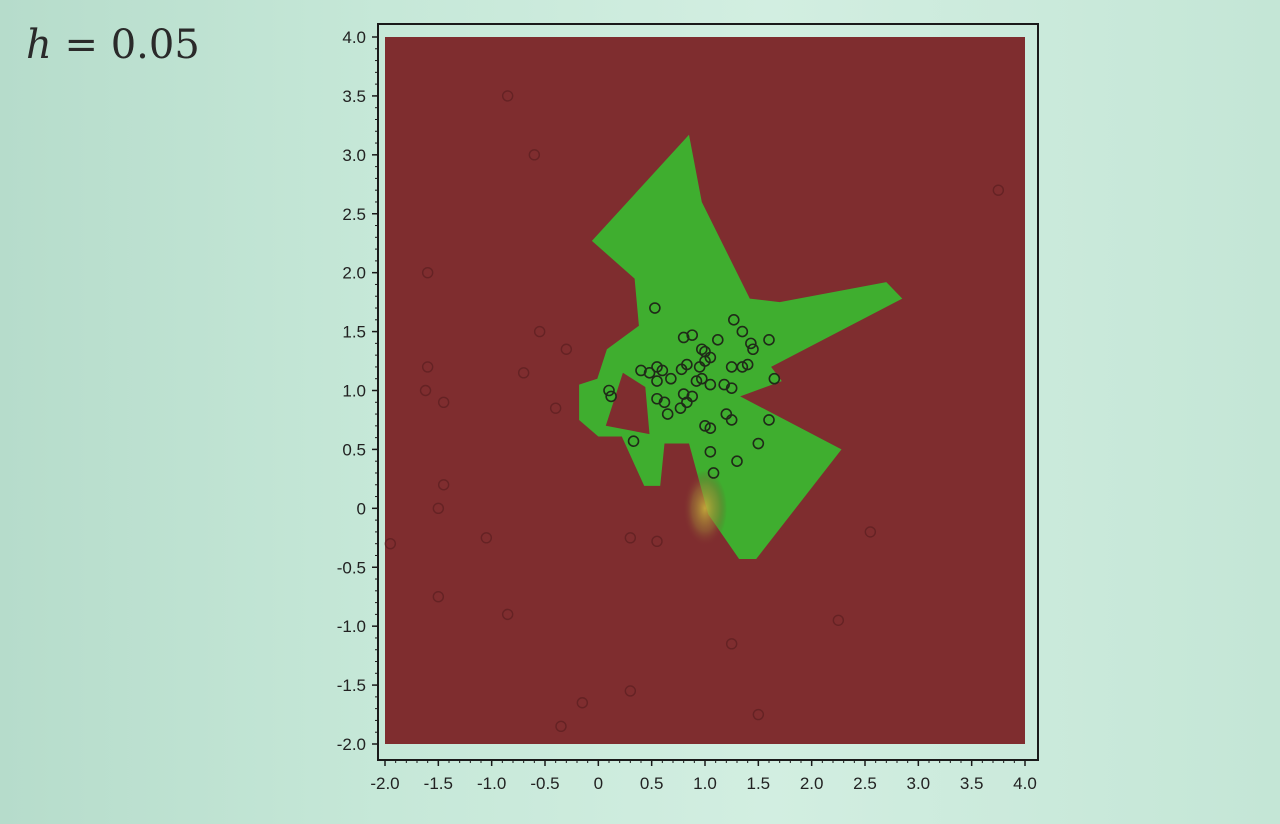  I want to click on x-tick-label: -2.0, so click(384, 783).